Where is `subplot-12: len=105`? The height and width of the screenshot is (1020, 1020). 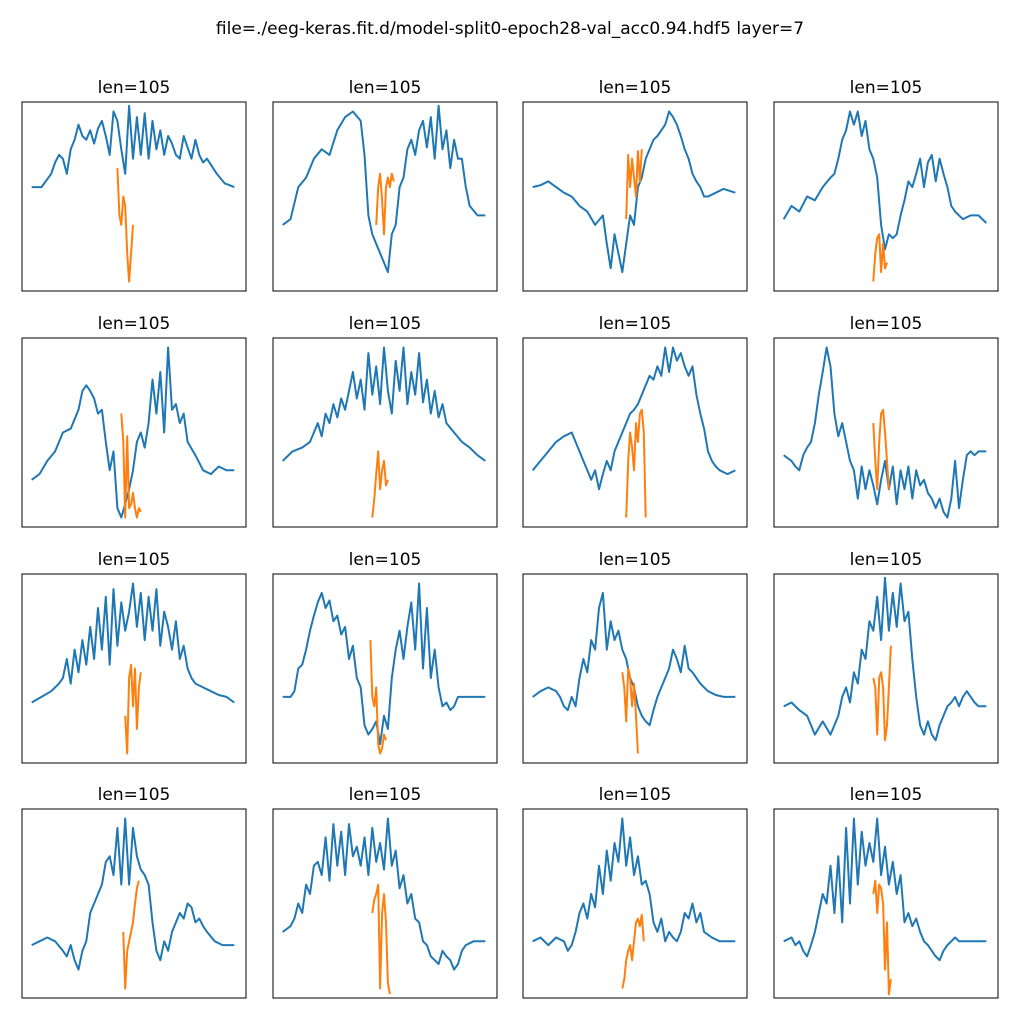
subplot-12: len=105 is located at coordinates (886, 657).